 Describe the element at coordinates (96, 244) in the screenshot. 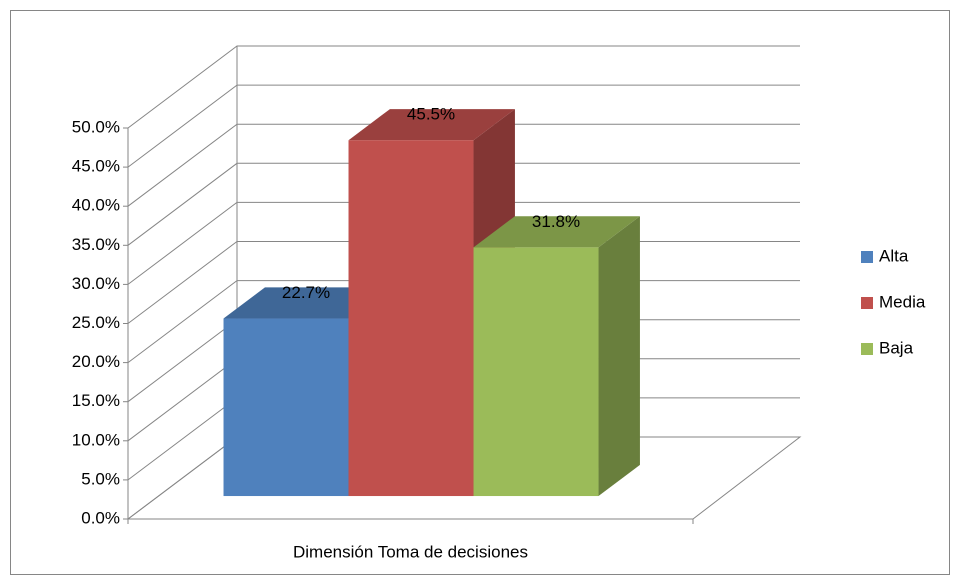

I see `y-tick-label: 35.0%` at that location.